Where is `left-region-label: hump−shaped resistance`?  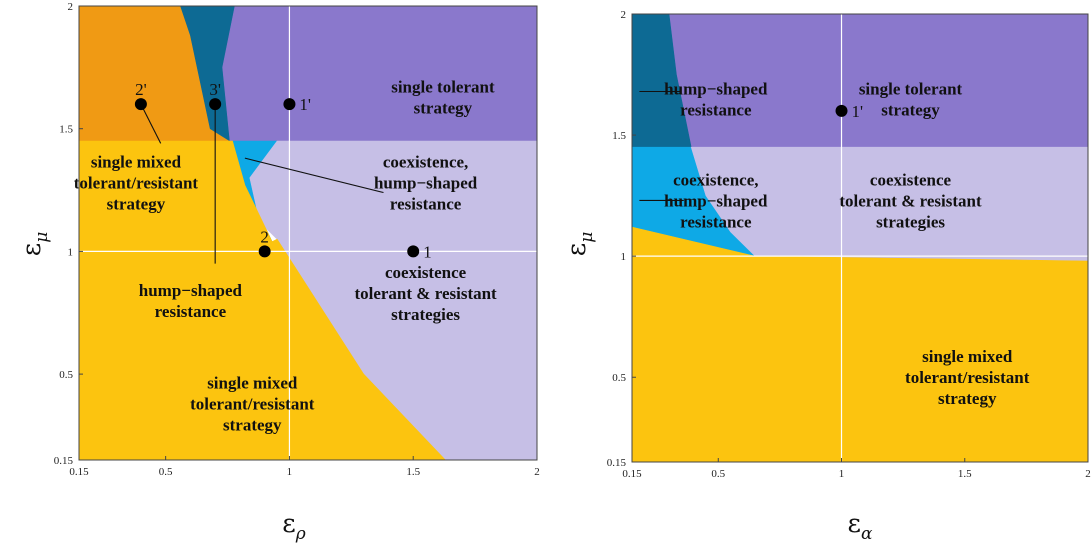 left-region-label: hump−shaped resistance is located at coordinates (191, 301).